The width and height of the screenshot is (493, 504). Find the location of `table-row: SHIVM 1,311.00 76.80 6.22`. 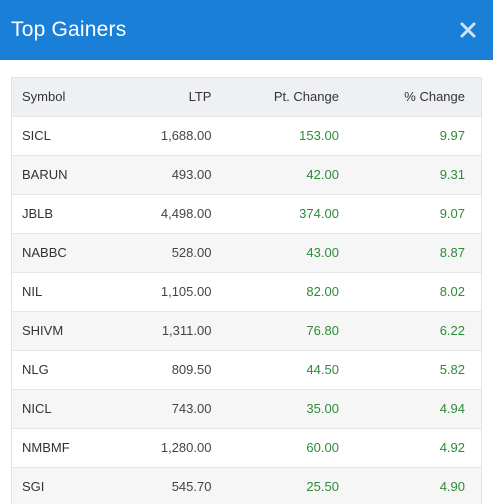

table-row: SHIVM 1,311.00 76.80 6.22 is located at coordinates (246, 330).